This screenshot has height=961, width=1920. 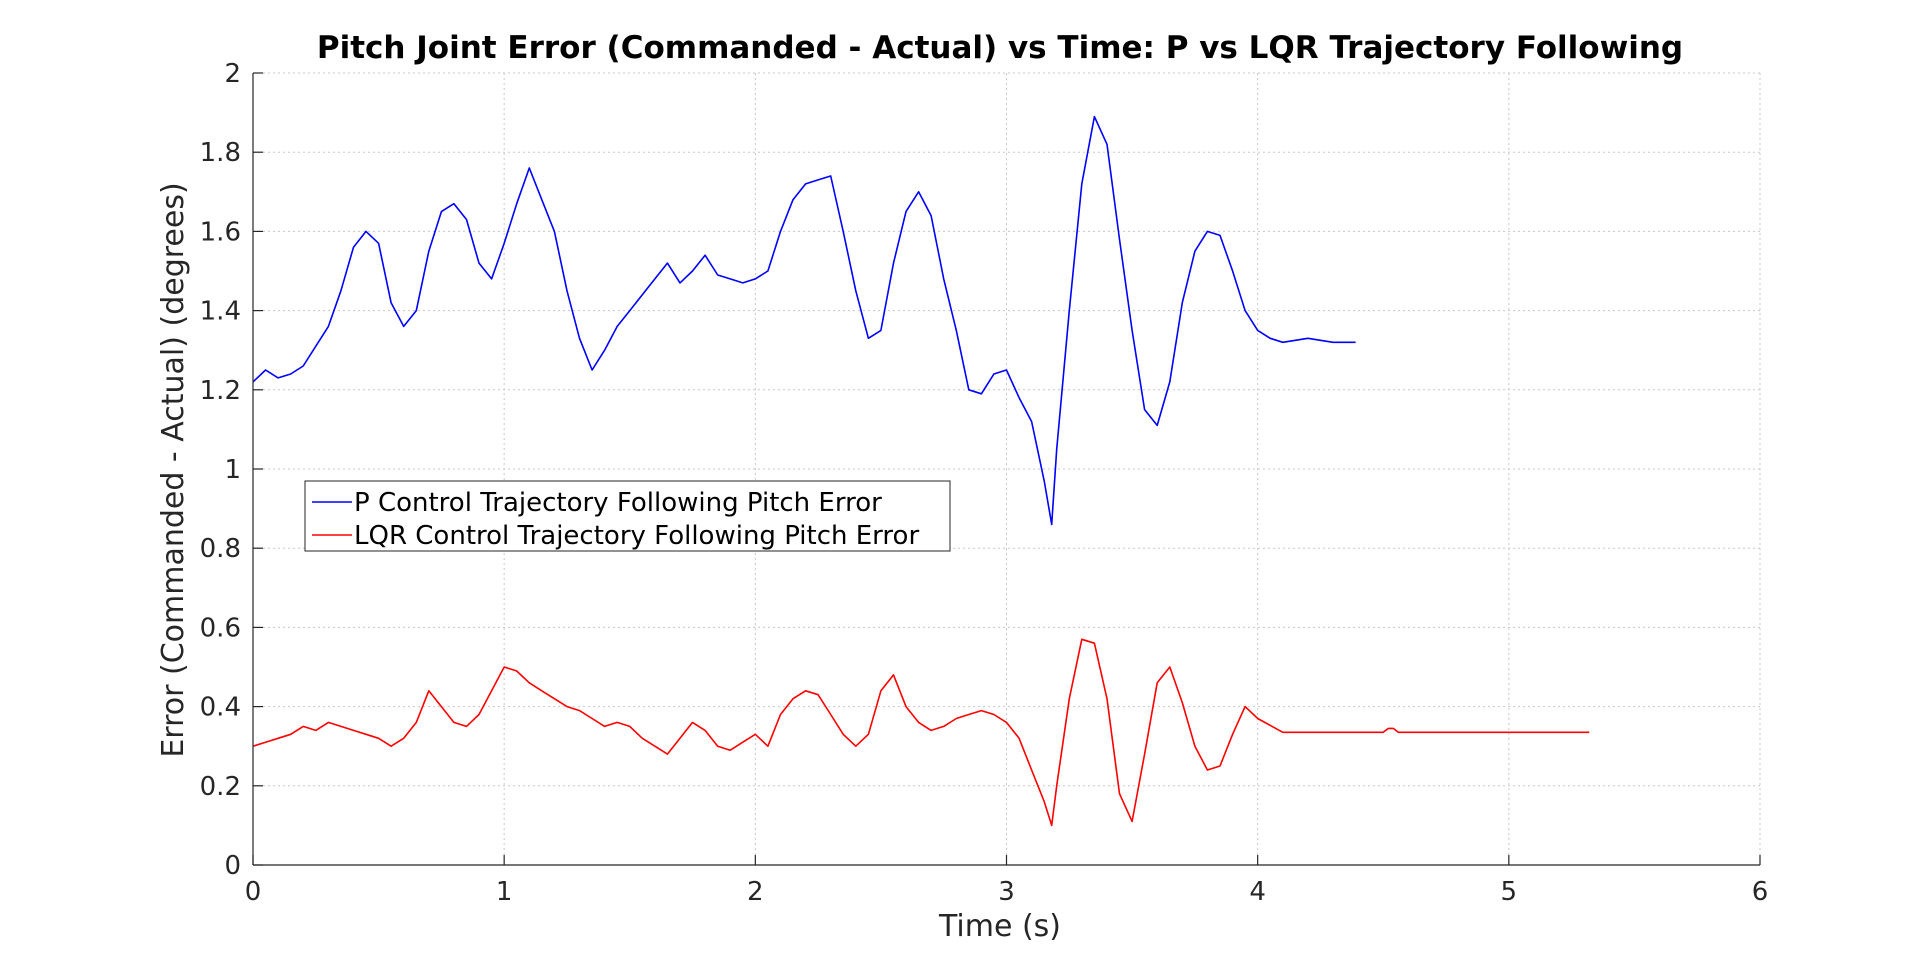 I want to click on x-tick-label: 6, so click(x=1760, y=892).